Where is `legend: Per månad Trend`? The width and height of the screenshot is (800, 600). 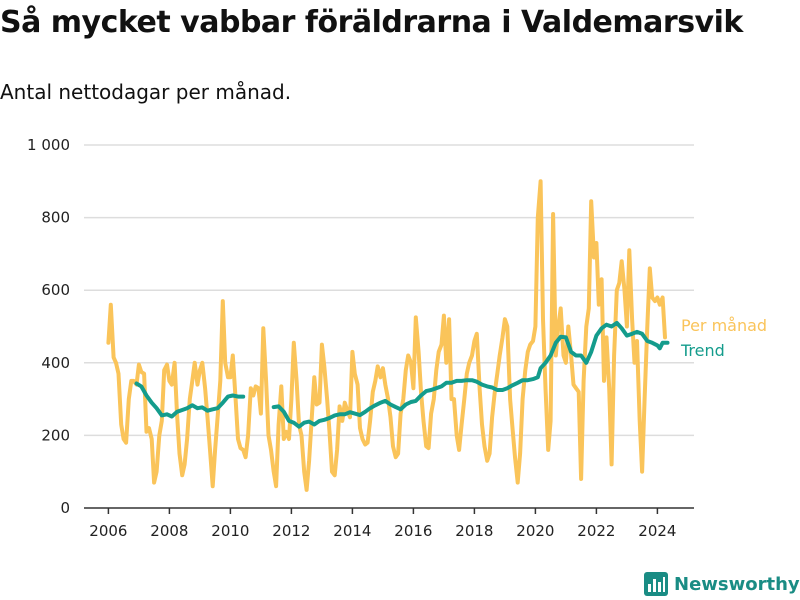
legend: Per månad Trend is located at coordinates (723, 338).